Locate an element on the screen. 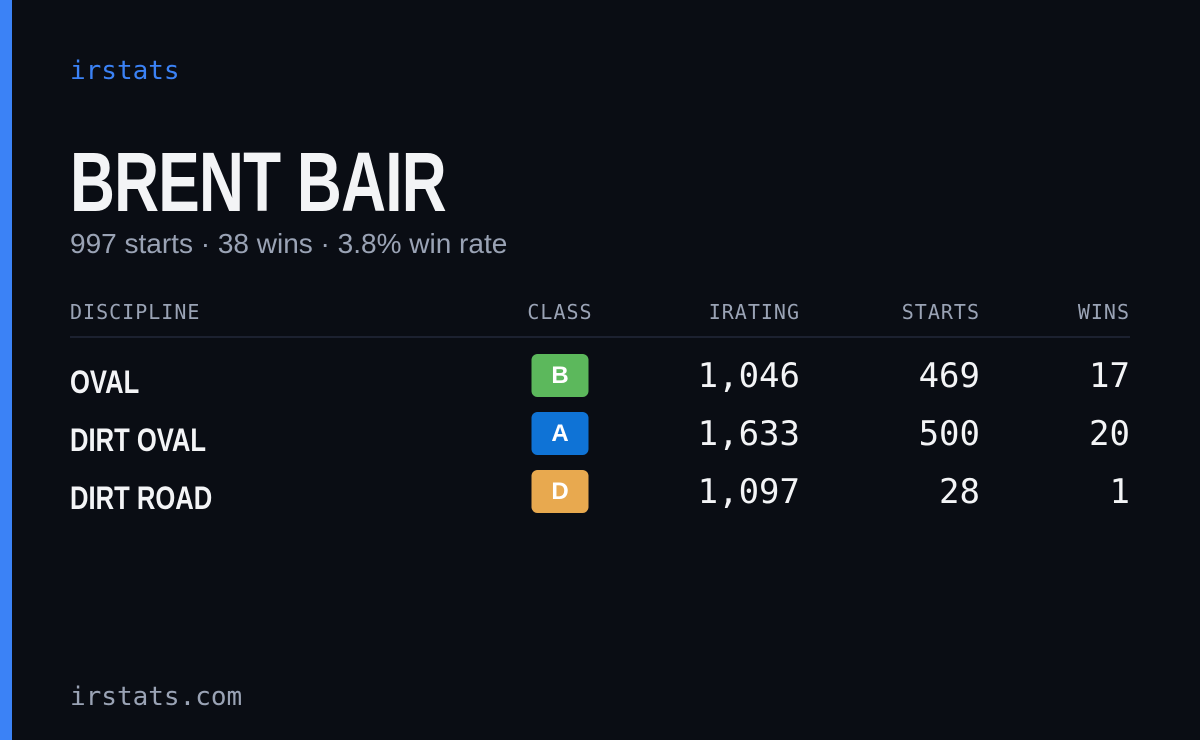 Image resolution: width=1200 pixels, height=740 pixels. discipline: DIRT OVAL is located at coordinates (138, 440).